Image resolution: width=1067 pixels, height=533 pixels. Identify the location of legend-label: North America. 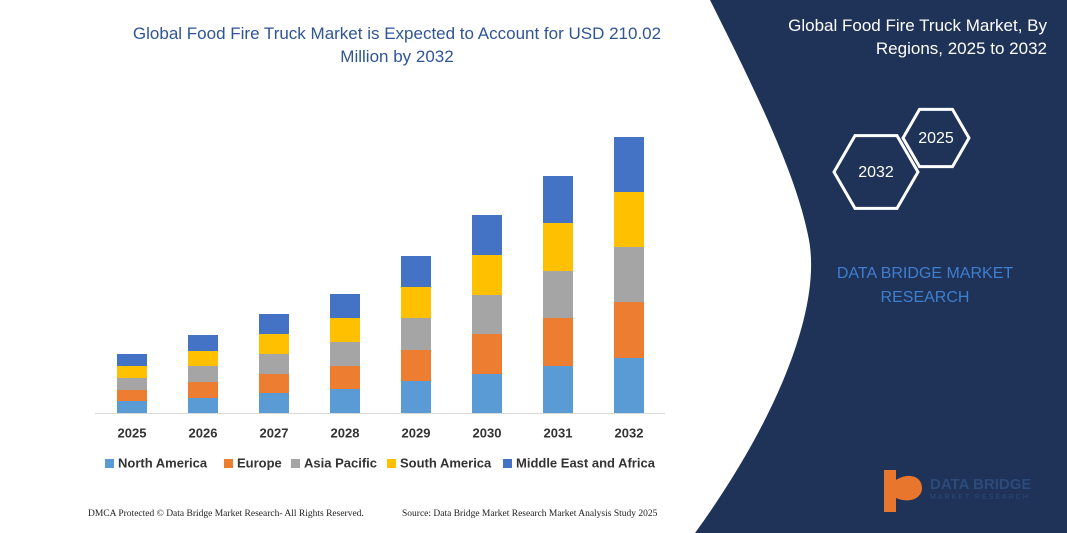
(163, 462).